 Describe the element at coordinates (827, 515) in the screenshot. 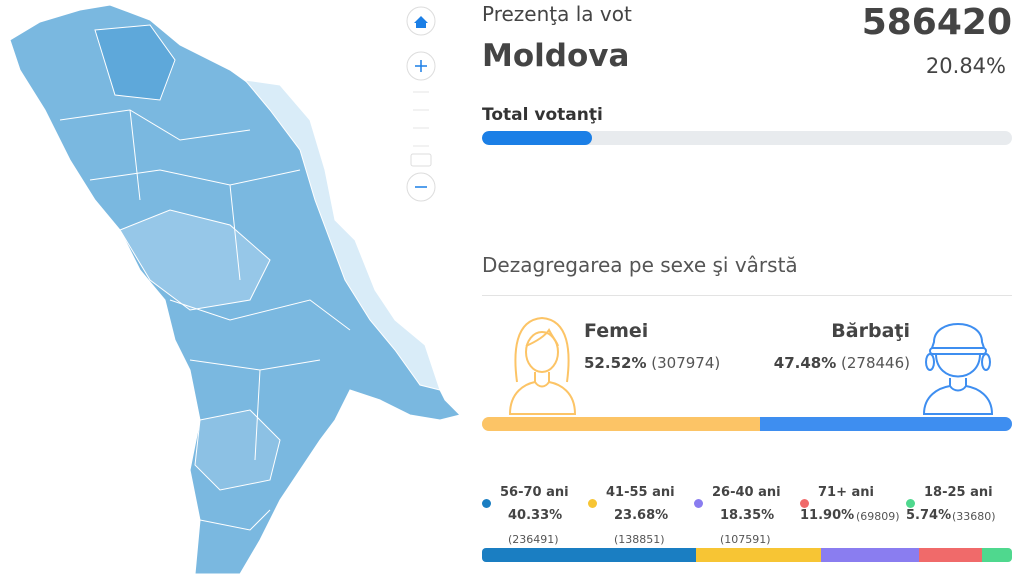

I see `age-percent: 11.90%` at that location.